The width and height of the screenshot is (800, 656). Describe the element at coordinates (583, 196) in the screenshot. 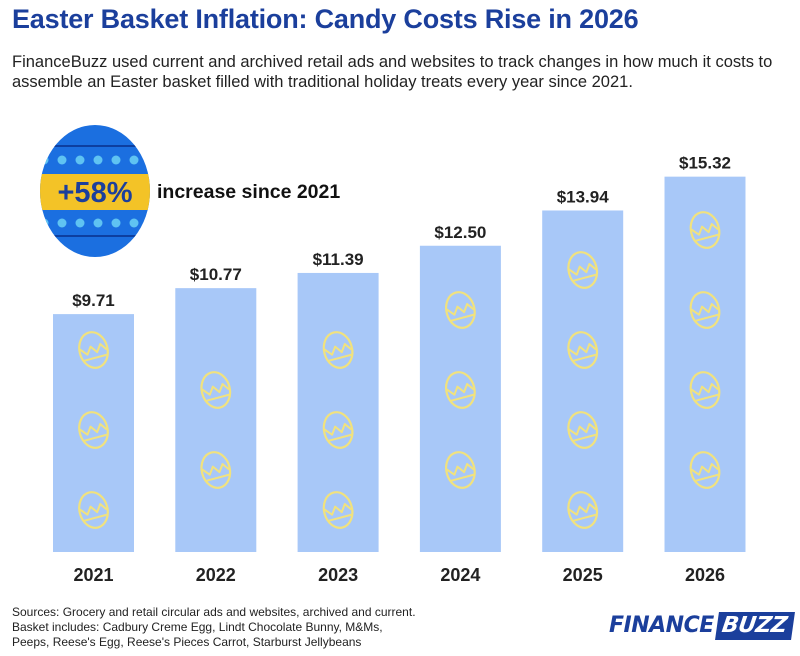

I see `value-label: $13.94` at that location.